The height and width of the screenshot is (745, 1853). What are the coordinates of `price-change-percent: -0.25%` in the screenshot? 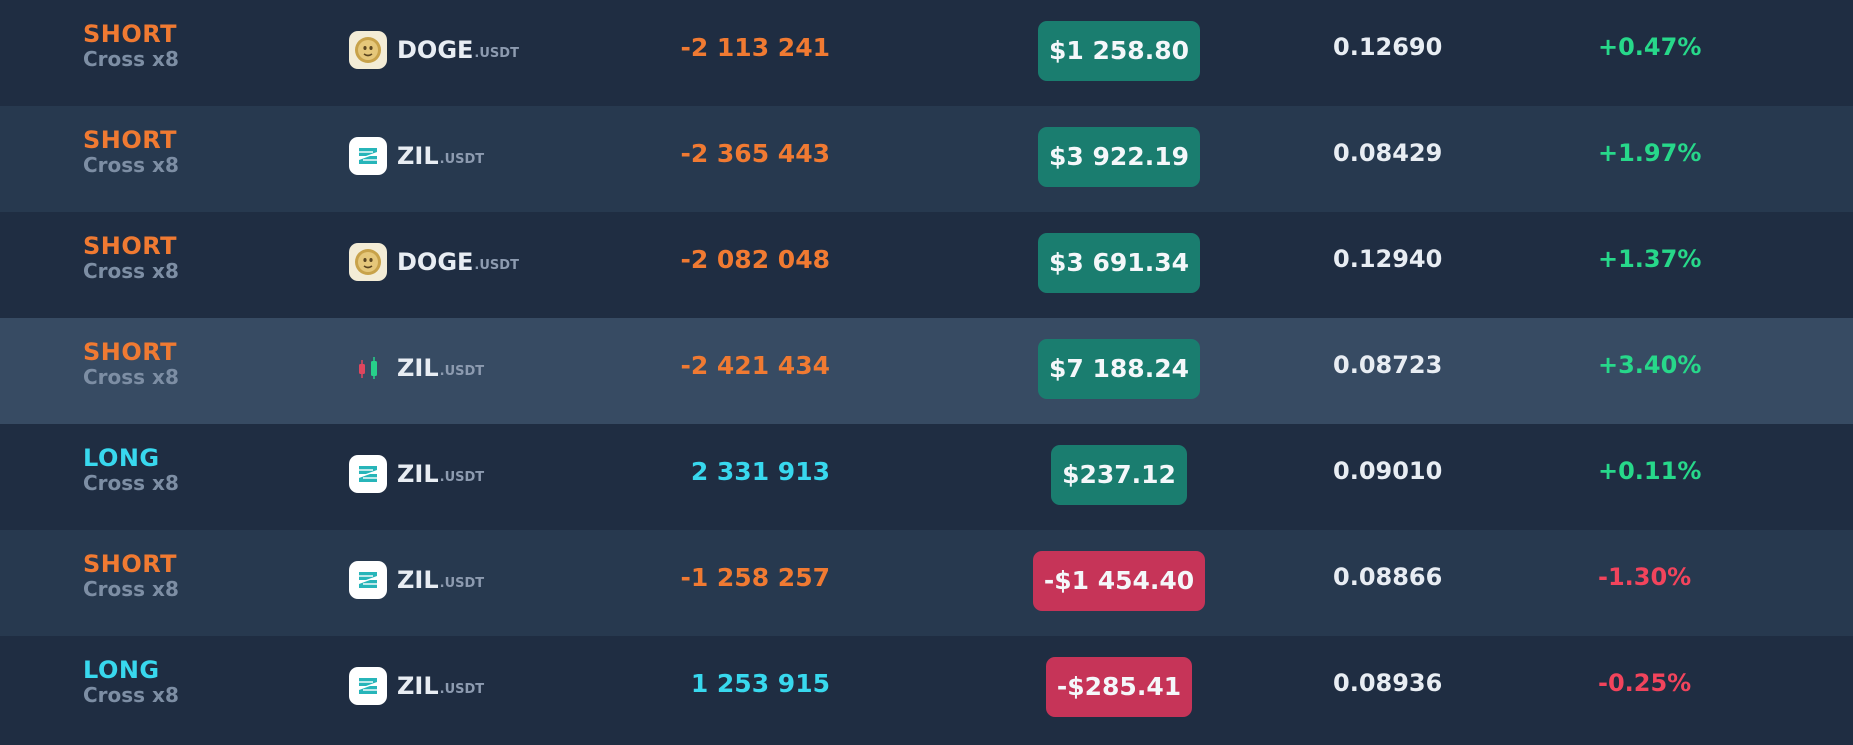 It's located at (1645, 683).